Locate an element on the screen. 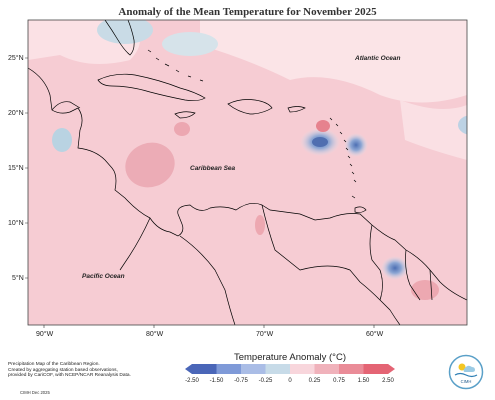 This screenshot has width=495, height=400. cold-anomaly-atlantic is located at coordinates (462, 125).